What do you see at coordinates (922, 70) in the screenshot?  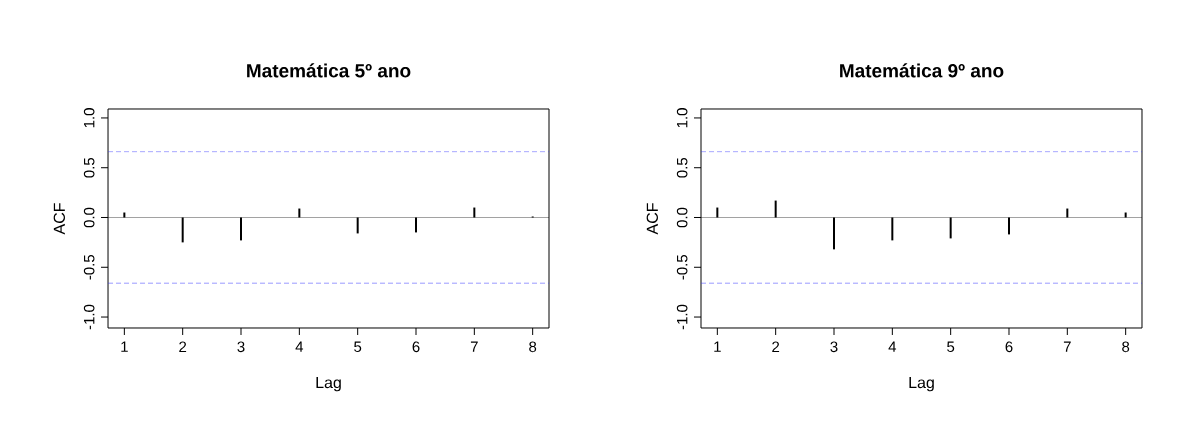 I see `chart-title: Matemática 9º ano` at bounding box center [922, 70].